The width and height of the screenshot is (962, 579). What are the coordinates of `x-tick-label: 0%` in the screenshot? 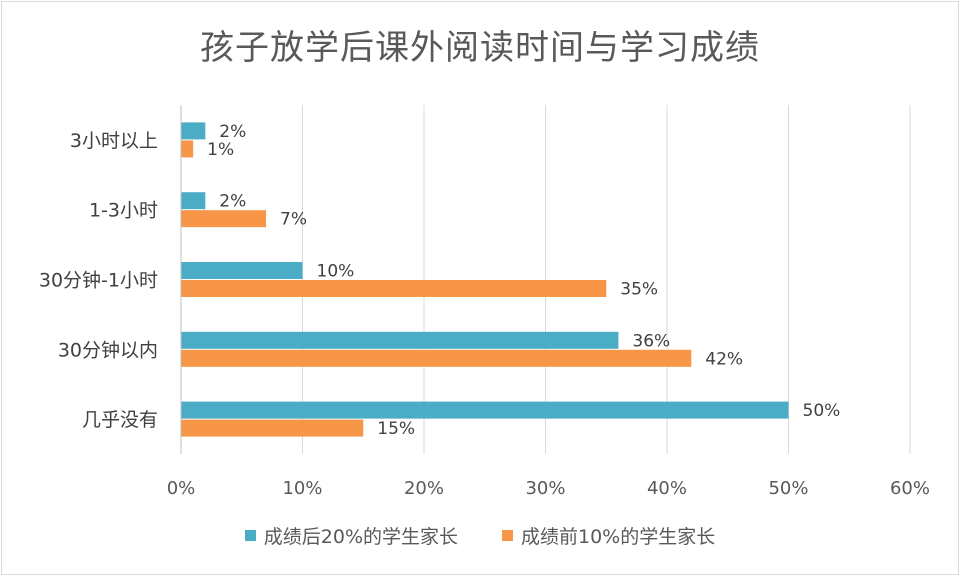 It's located at (181, 488).